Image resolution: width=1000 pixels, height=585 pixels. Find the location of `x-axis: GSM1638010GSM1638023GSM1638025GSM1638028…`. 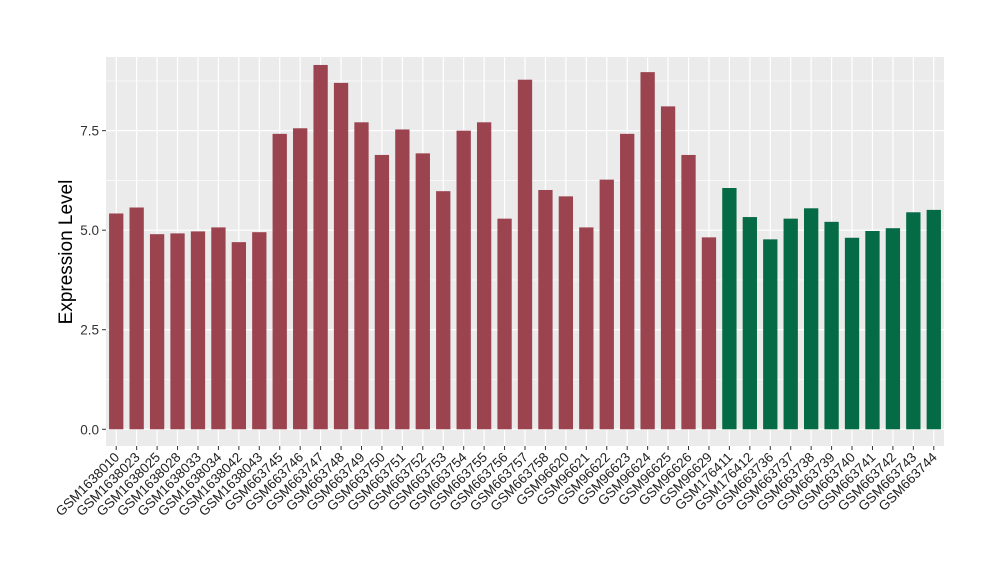

x-axis: GSM1638010GSM1638023GSM1638025GSM1638028… is located at coordinates (496, 482).